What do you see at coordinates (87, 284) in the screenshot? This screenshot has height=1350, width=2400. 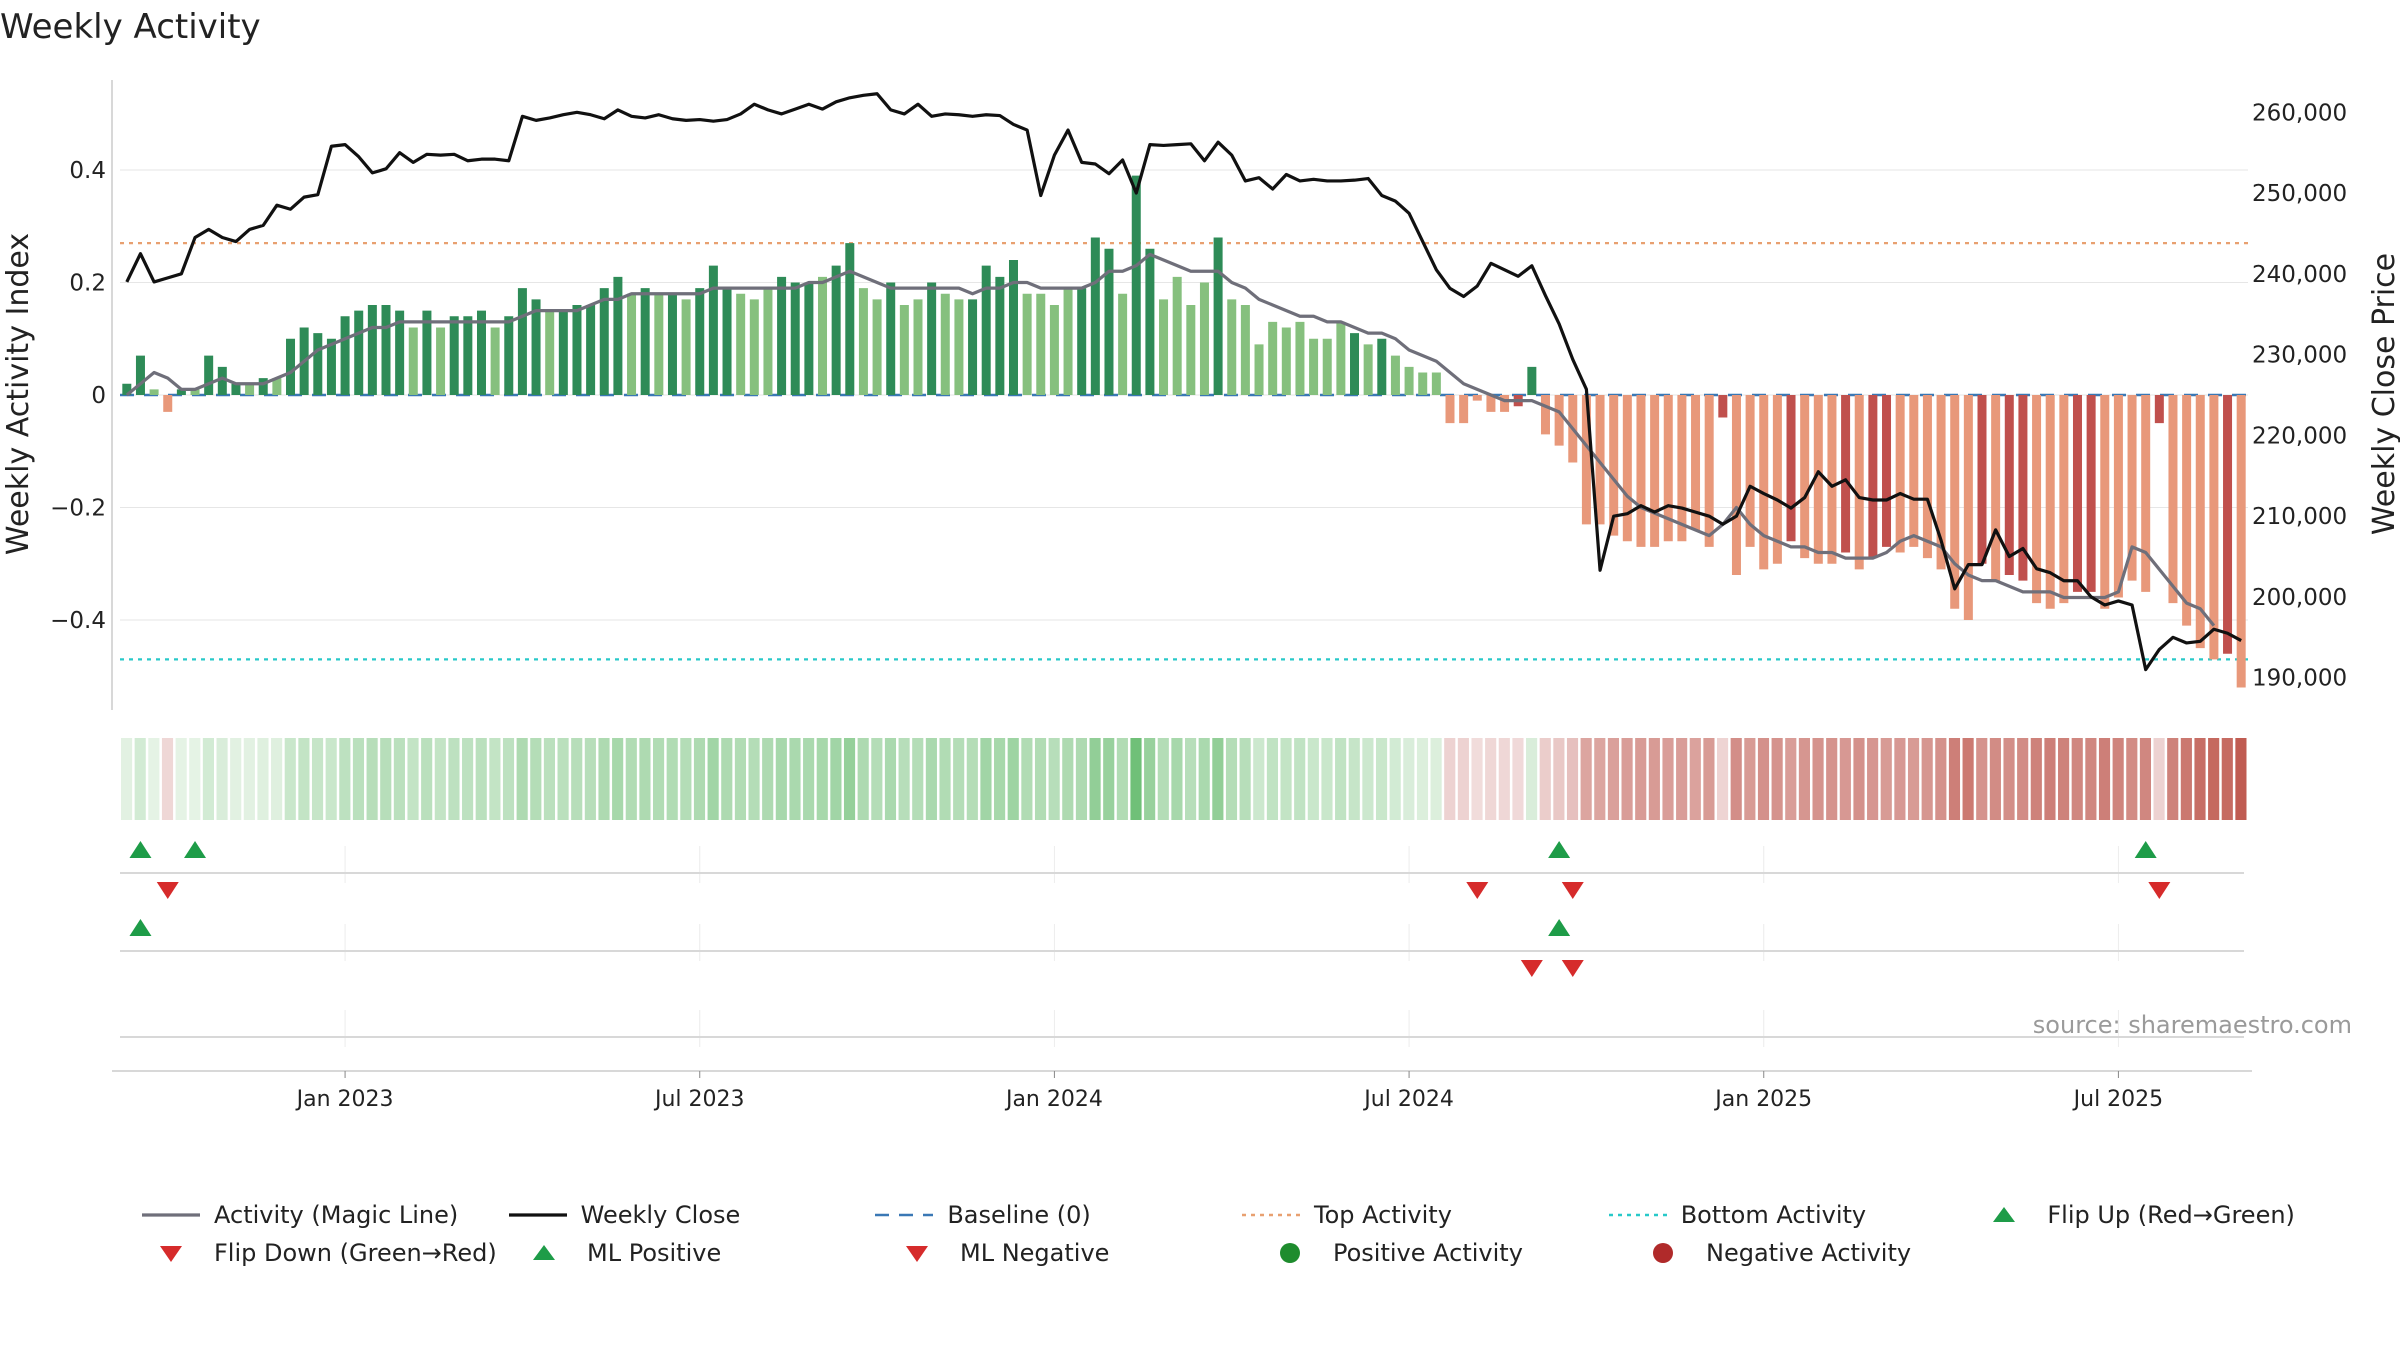 I see `y-tick-label: 0.2` at bounding box center [87, 284].